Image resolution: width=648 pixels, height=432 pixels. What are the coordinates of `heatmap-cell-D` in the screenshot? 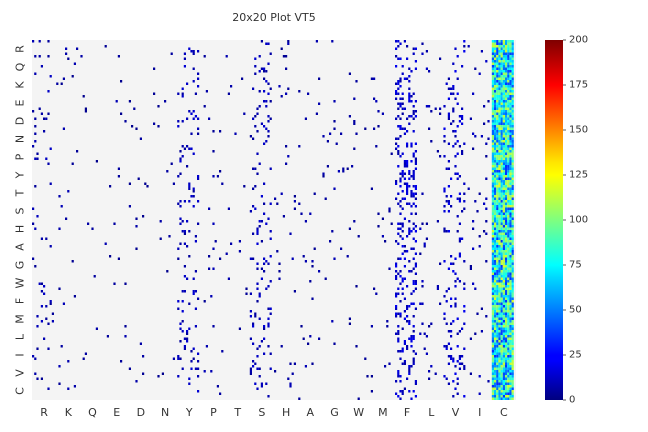 It's located at (140, 138).